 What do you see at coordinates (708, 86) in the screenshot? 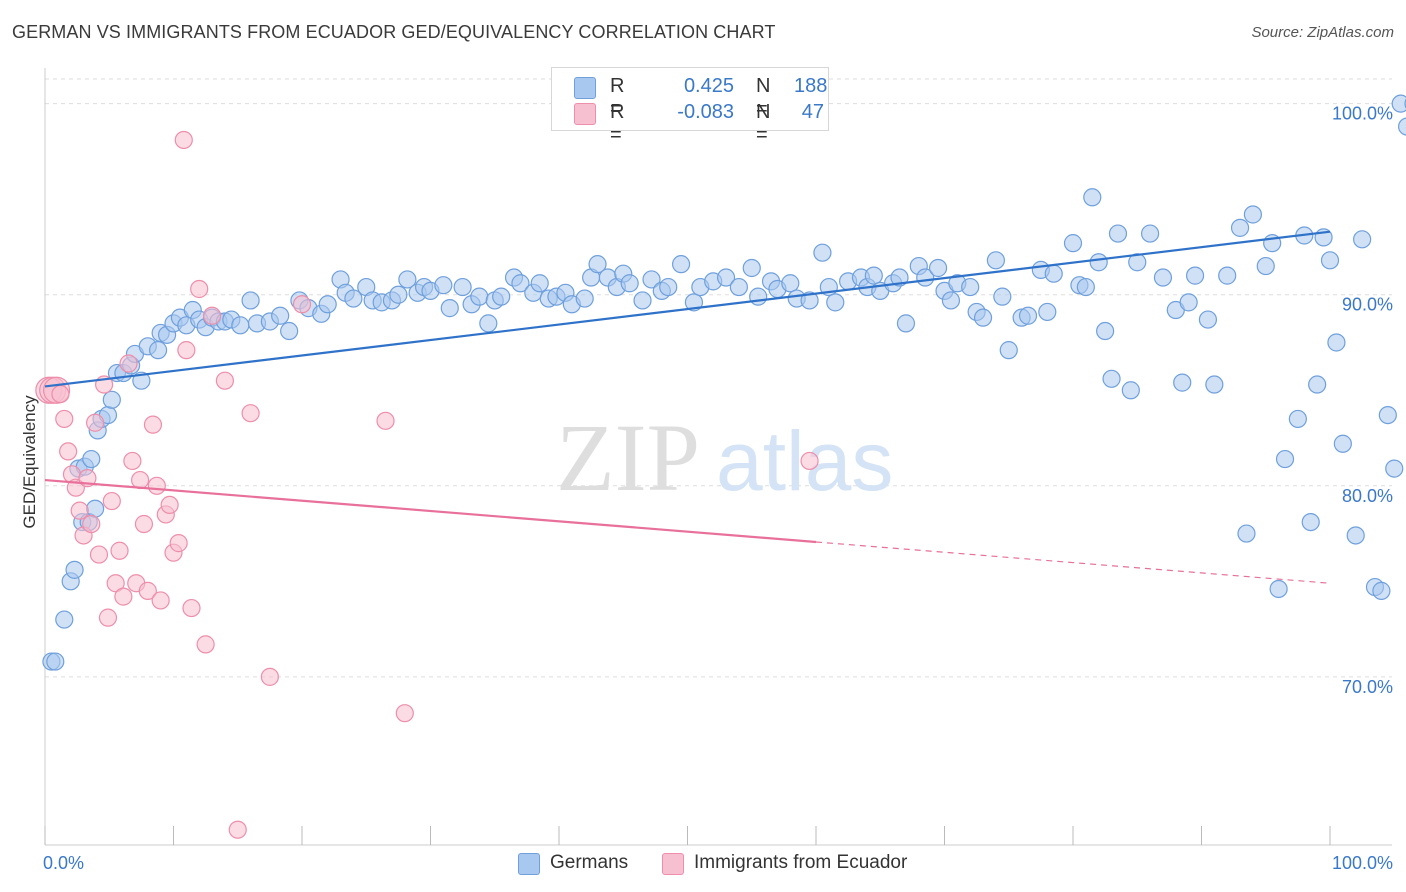
I see `legend-r-value-germans: 0.425` at bounding box center [708, 86].